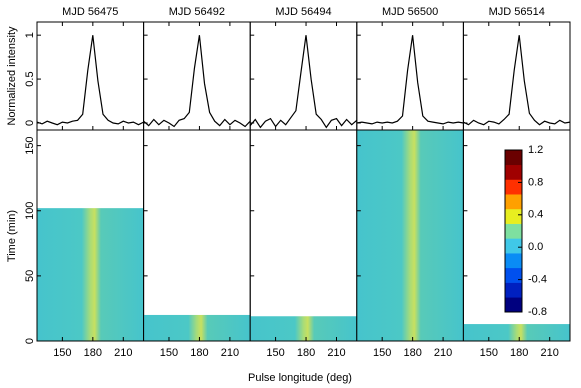 The height and width of the screenshot is (388, 581). I want to click on colorbar-frame, so click(513, 231).